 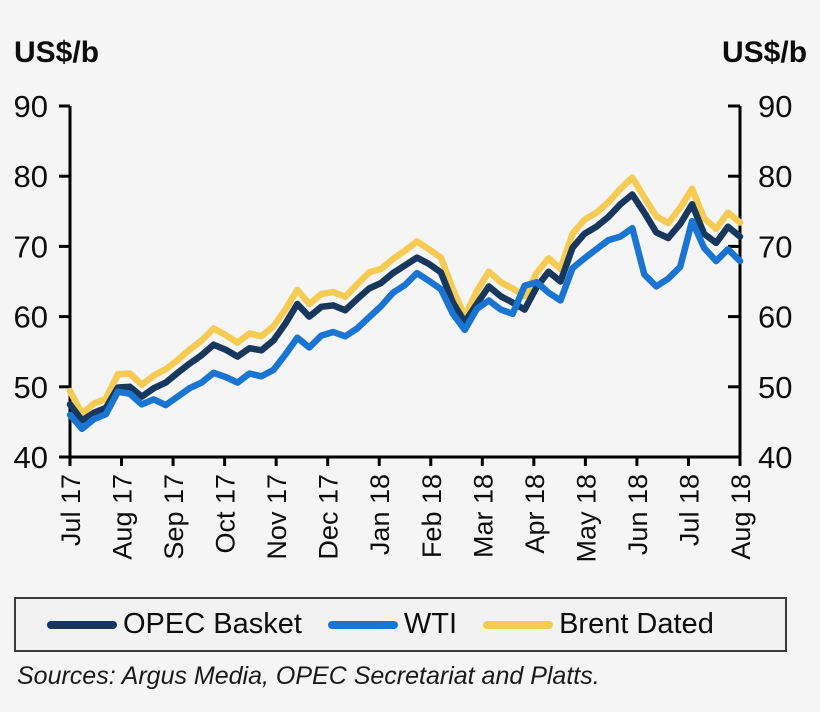 What do you see at coordinates (380, 514) in the screenshot?
I see `svg-text: Jan 18` at bounding box center [380, 514].